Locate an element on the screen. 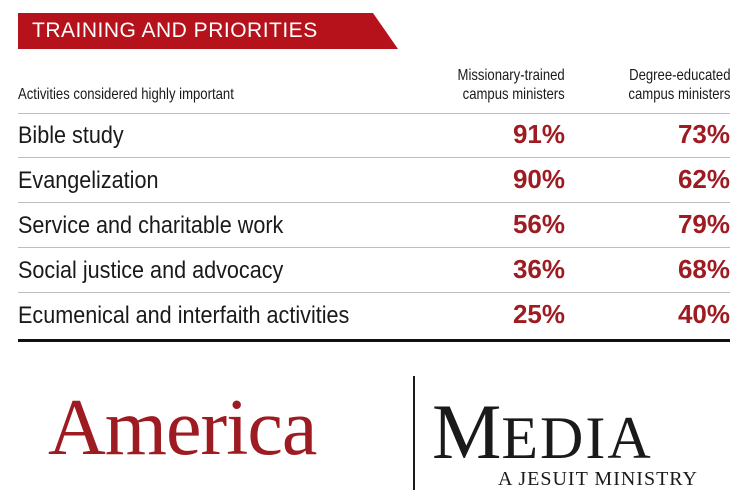 This screenshot has width=748, height=500. column-header-line: Missionary-trained is located at coordinates (511, 75).